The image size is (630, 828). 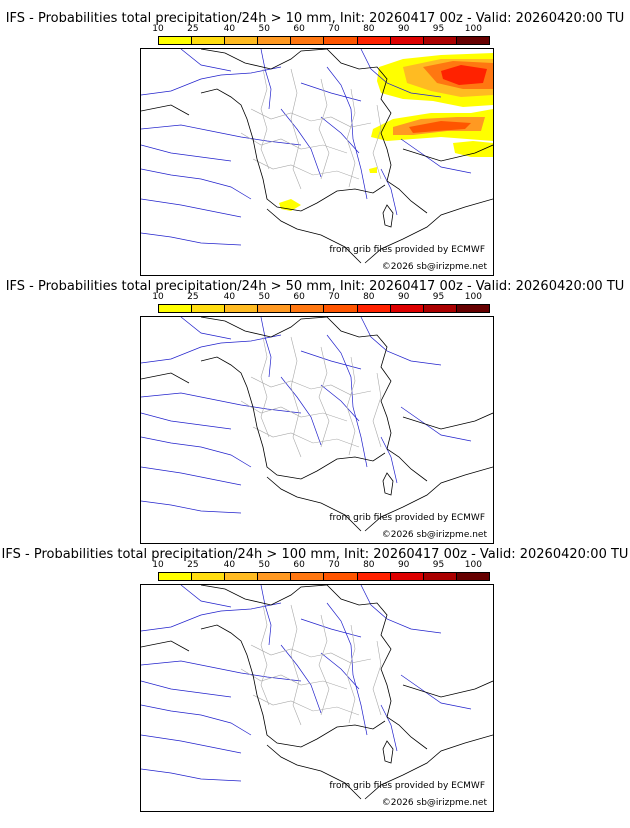 What do you see at coordinates (373, 170) in the screenshot?
I see `precip-area-small` at bounding box center [373, 170].